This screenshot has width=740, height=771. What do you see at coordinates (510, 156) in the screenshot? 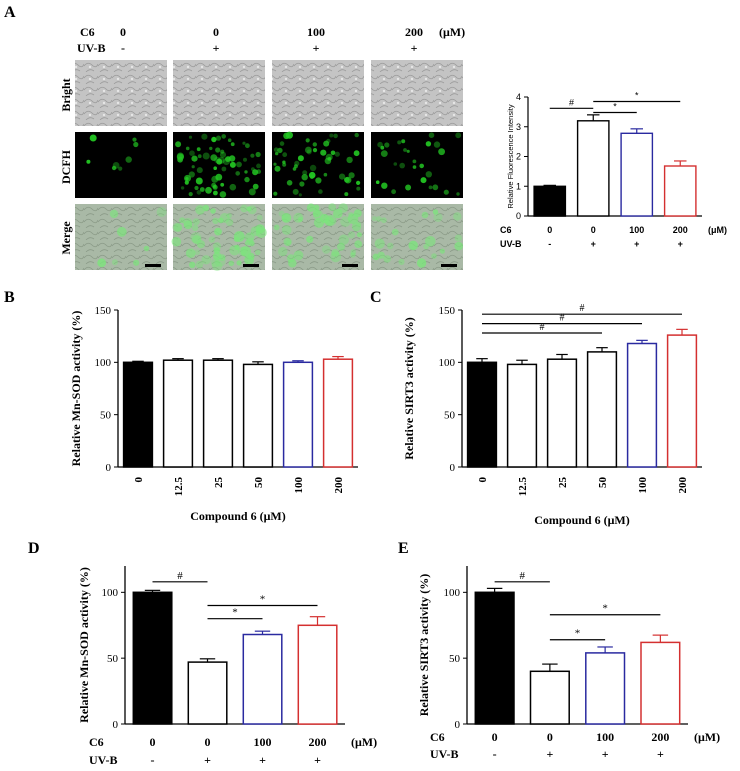
I see `y-axis-label: Relative Fluorescence Intensity` at bounding box center [510, 156].